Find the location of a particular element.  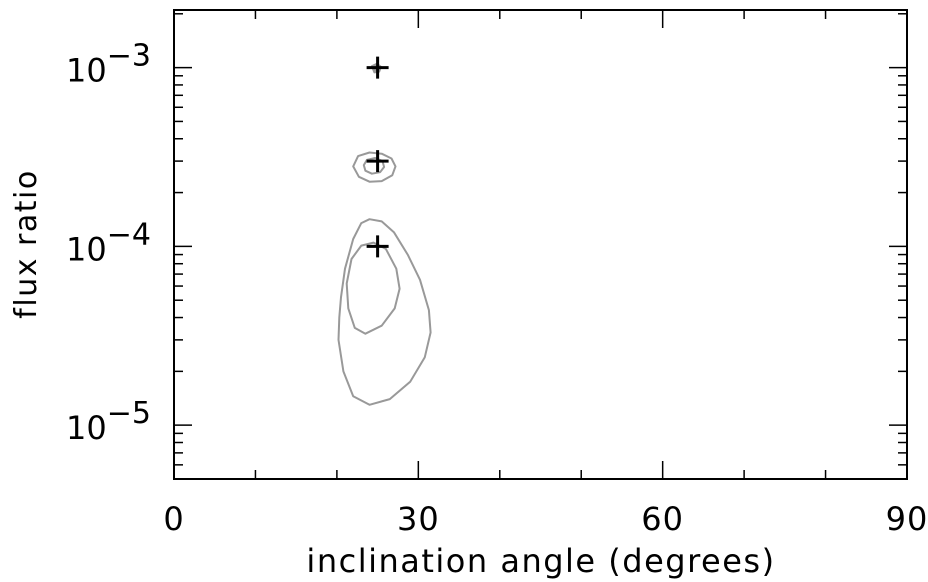

x-tick-label: 90 is located at coordinates (907, 519).